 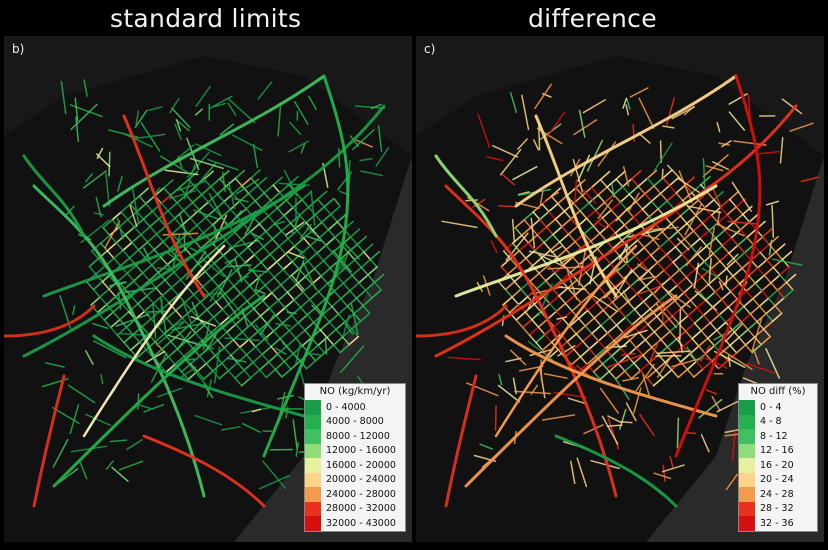 I want to click on legend-row: 8000 - 12000, so click(x=355, y=436).